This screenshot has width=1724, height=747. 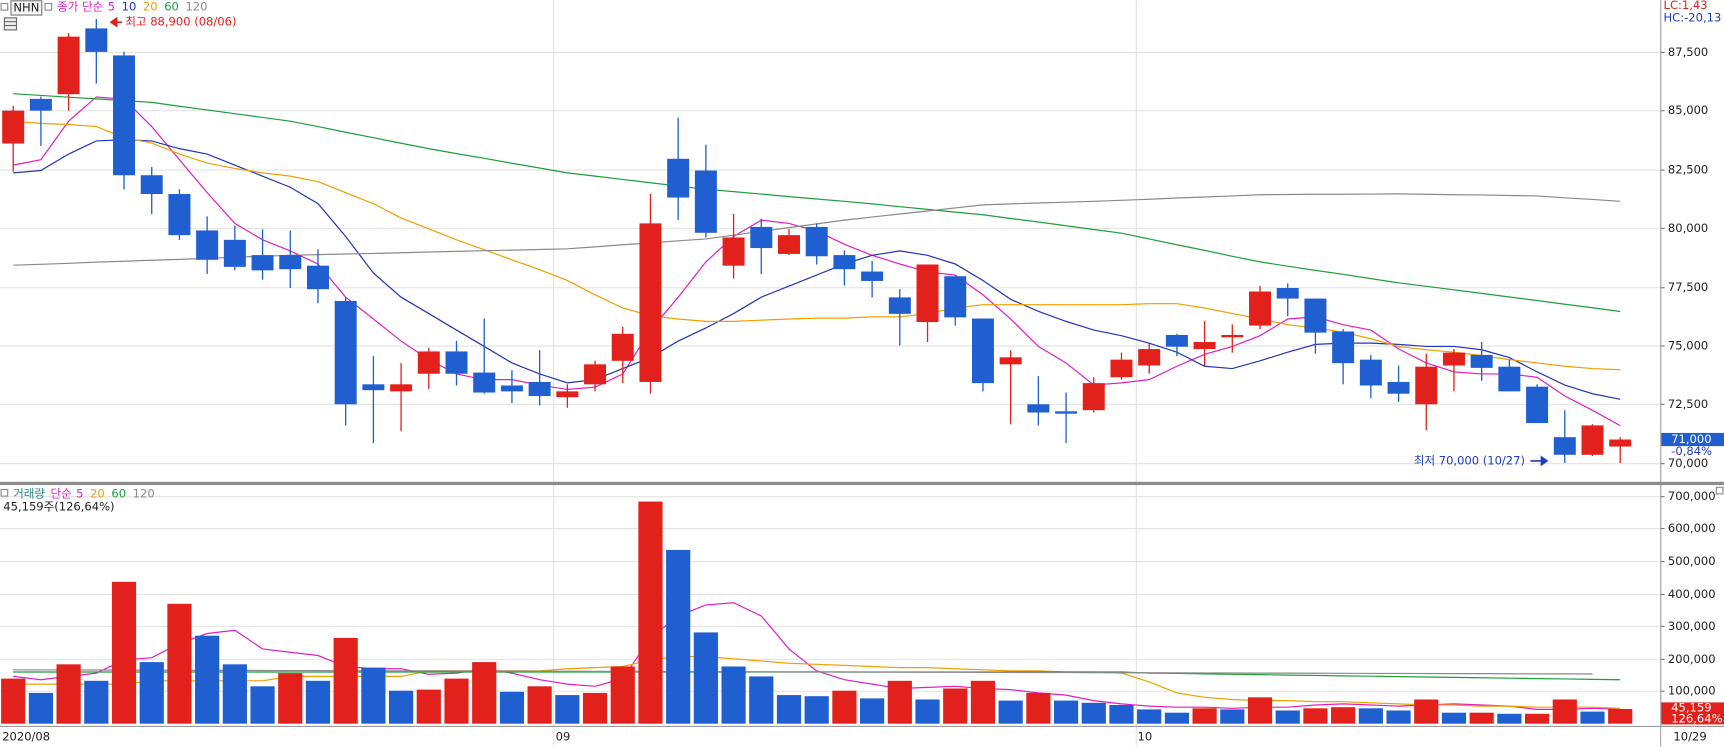 What do you see at coordinates (4, 492) in the screenshot?
I see `volume-icon` at bounding box center [4, 492].